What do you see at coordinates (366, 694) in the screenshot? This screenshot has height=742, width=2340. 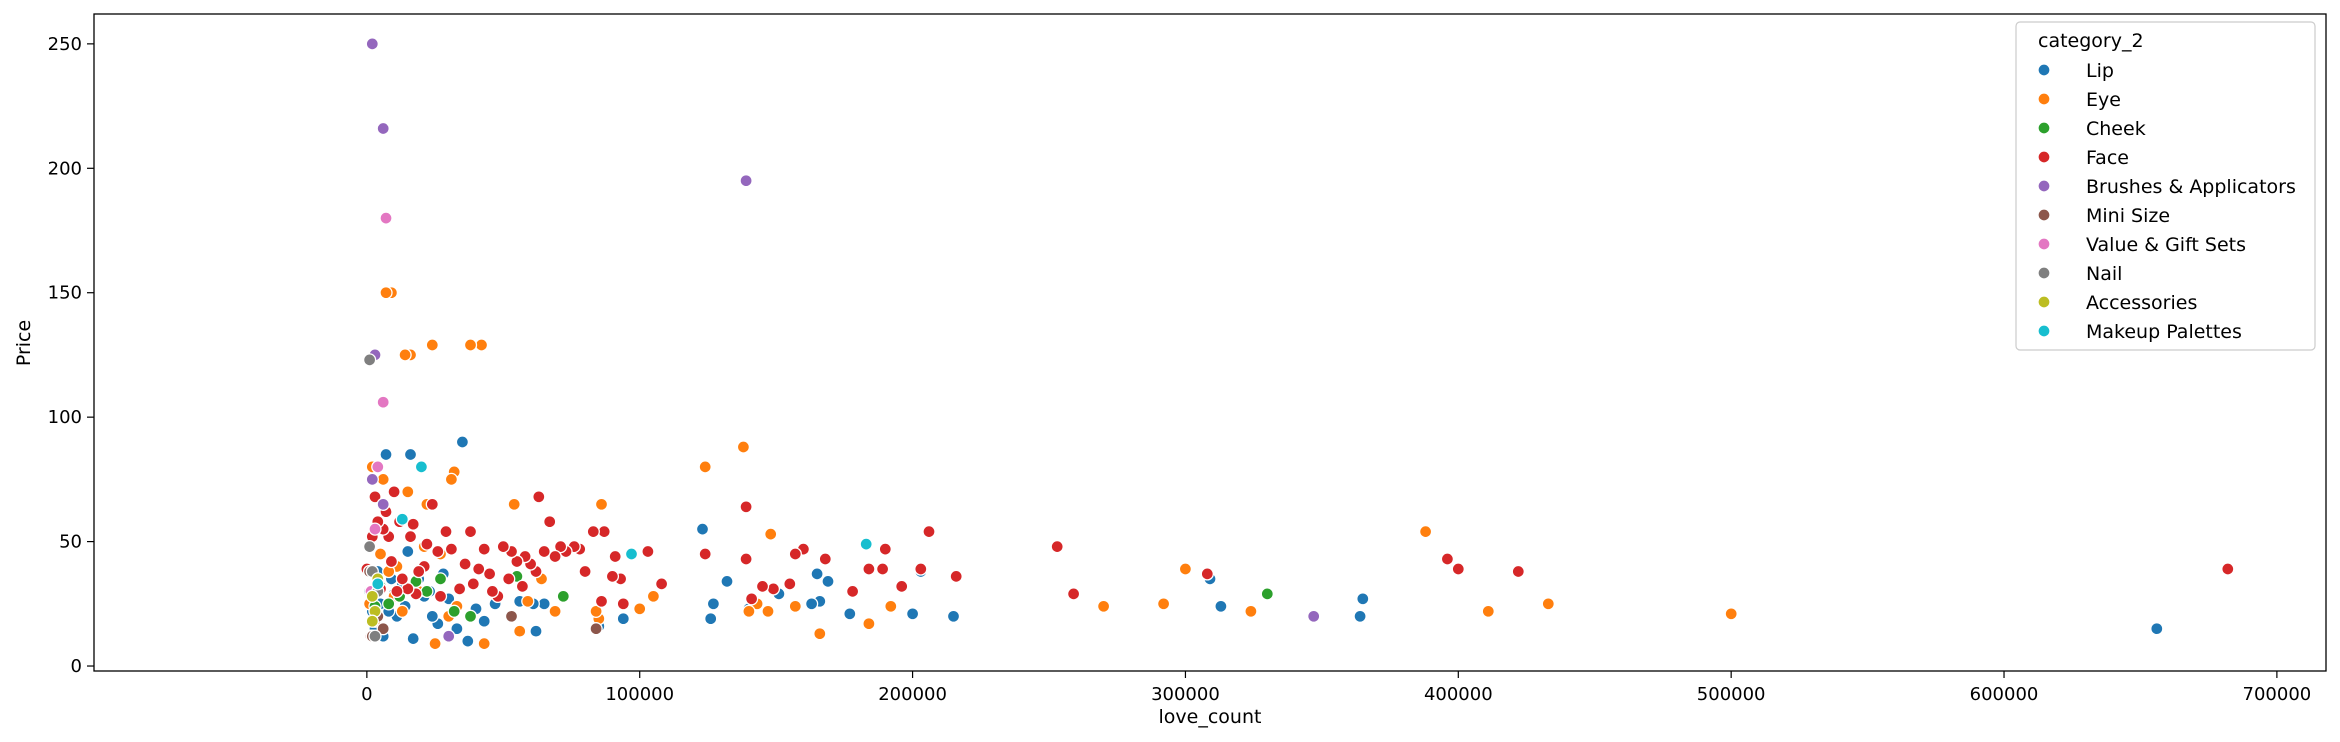 I see `x-tick-label: 0` at bounding box center [366, 694].